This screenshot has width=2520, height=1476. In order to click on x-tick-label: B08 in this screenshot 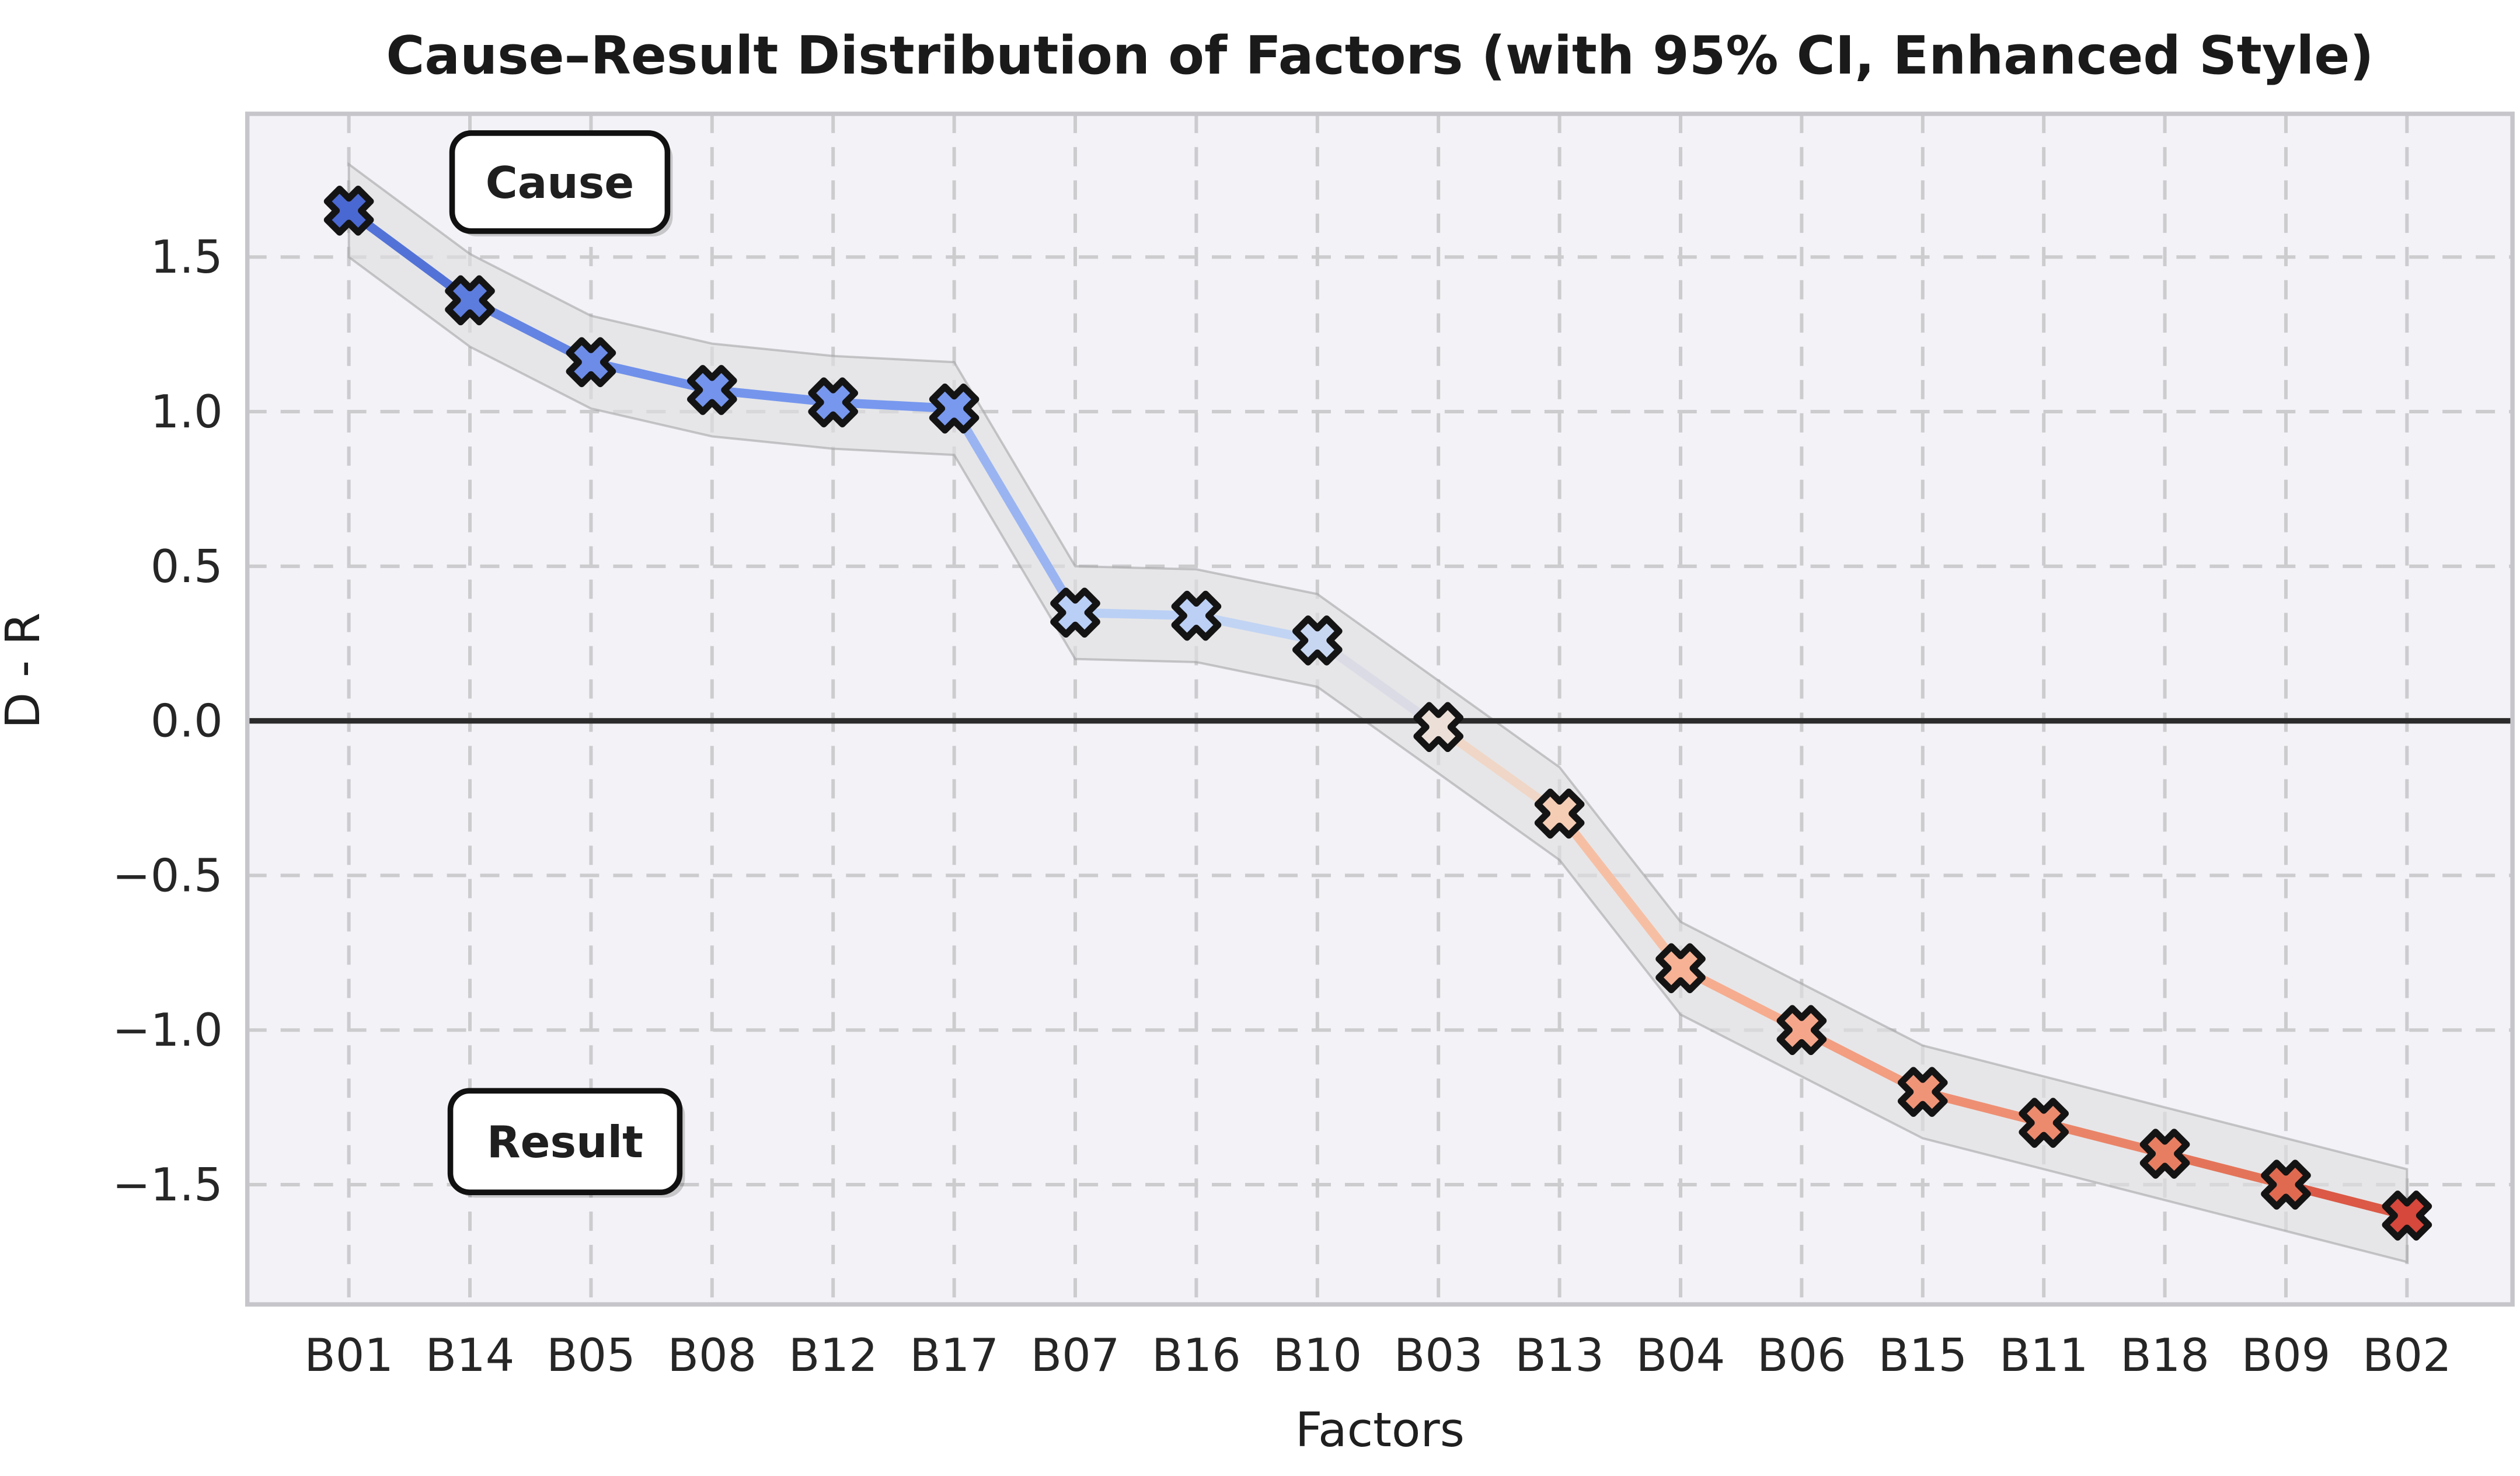, I will do `click(712, 1356)`.